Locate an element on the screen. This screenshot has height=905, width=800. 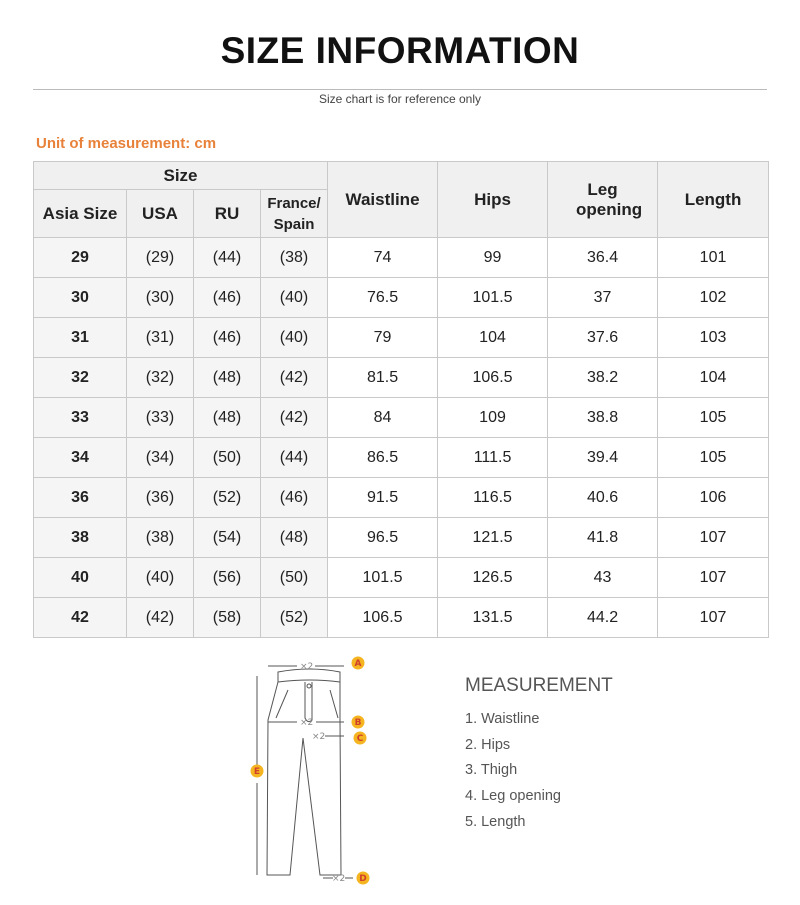
header-leg-opening: Leg opening is located at coordinates (603, 199).